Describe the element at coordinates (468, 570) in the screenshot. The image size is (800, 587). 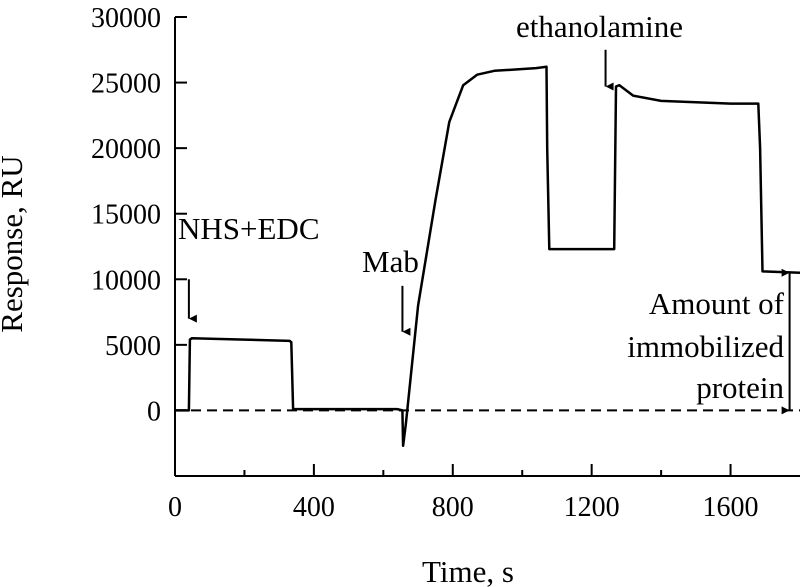
I see `x-axis-title: Time, s` at that location.